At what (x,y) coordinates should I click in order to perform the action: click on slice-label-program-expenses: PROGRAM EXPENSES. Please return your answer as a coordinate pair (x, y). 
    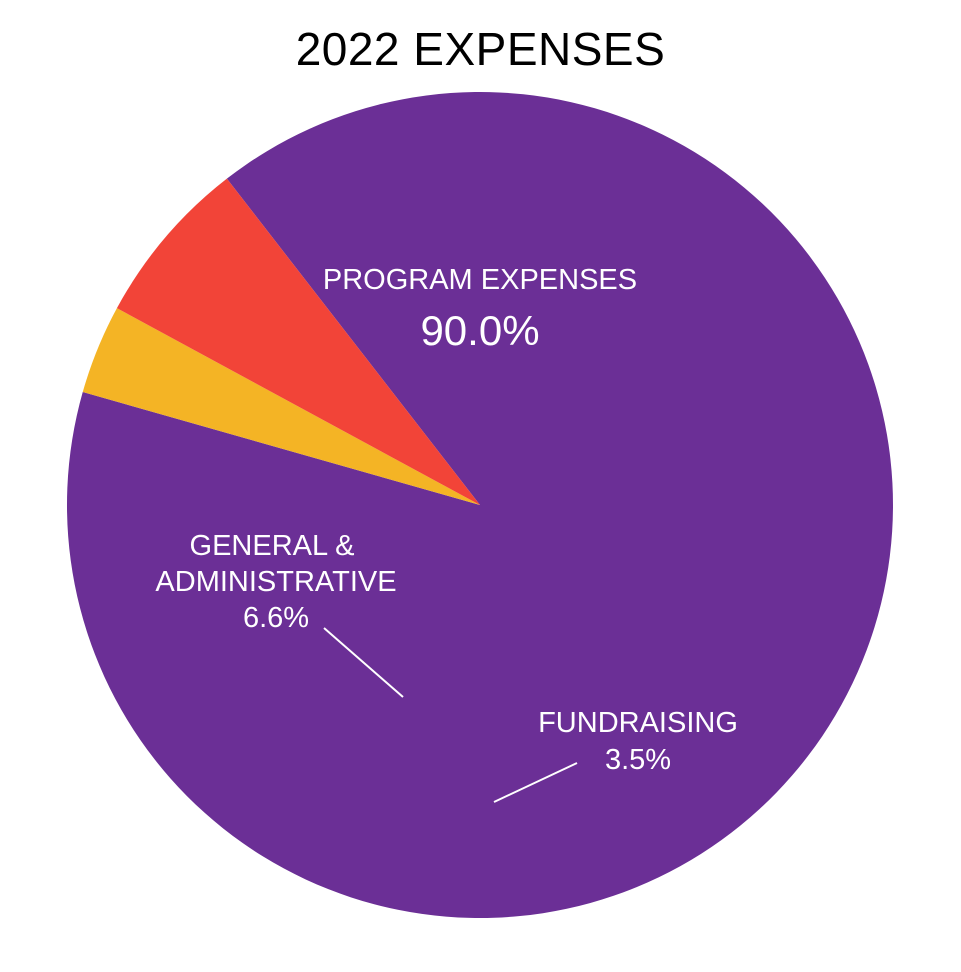
    Looking at the image, I should click on (480, 280).